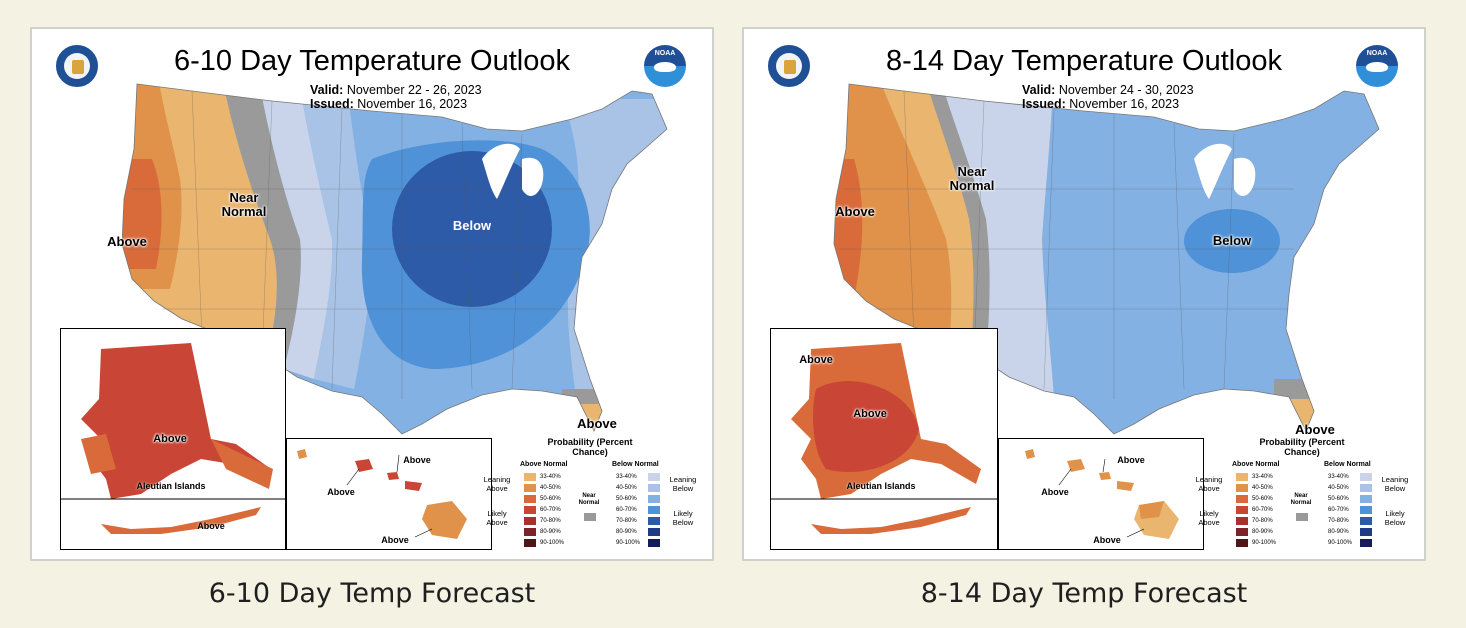 The image size is (1466, 628). I want to click on map-title: 6-10 Day Temperature Outlook, so click(371, 61).